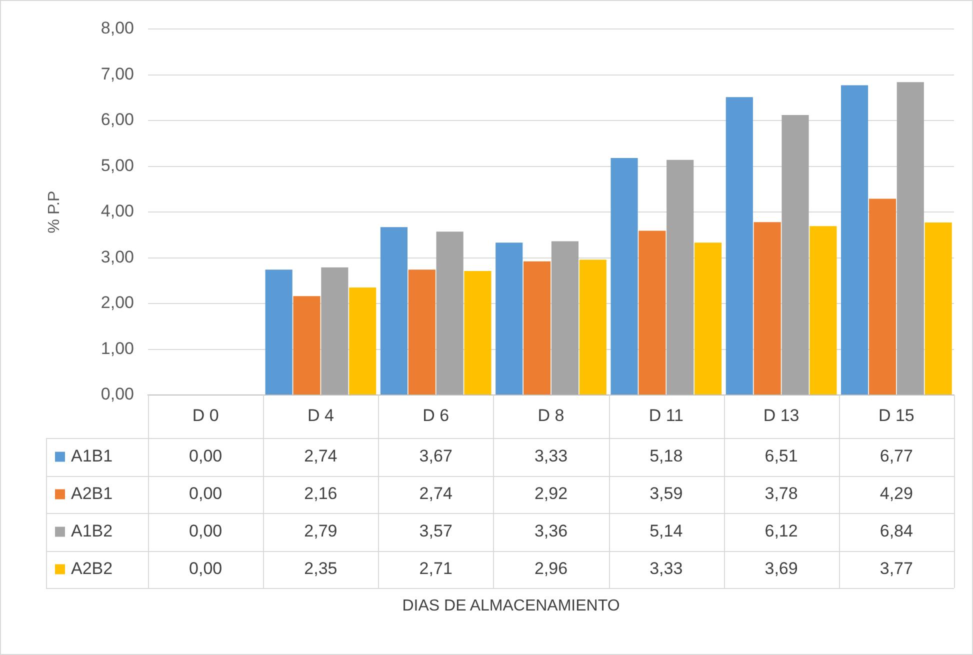 Image resolution: width=973 pixels, height=655 pixels. Describe the element at coordinates (321, 530) in the screenshot. I see `data-label: 2,79` at that location.